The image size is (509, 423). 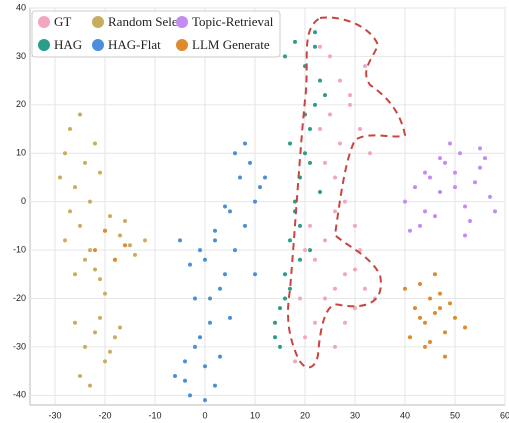 What do you see at coordinates (233, 21) in the screenshot?
I see `legend-label: Topic-Retrieval` at bounding box center [233, 21].